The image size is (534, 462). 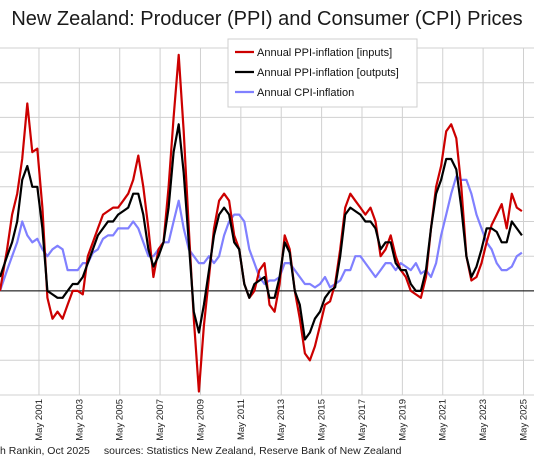 I want to click on legend-label: Annual CPI-inflation, so click(x=305, y=93).